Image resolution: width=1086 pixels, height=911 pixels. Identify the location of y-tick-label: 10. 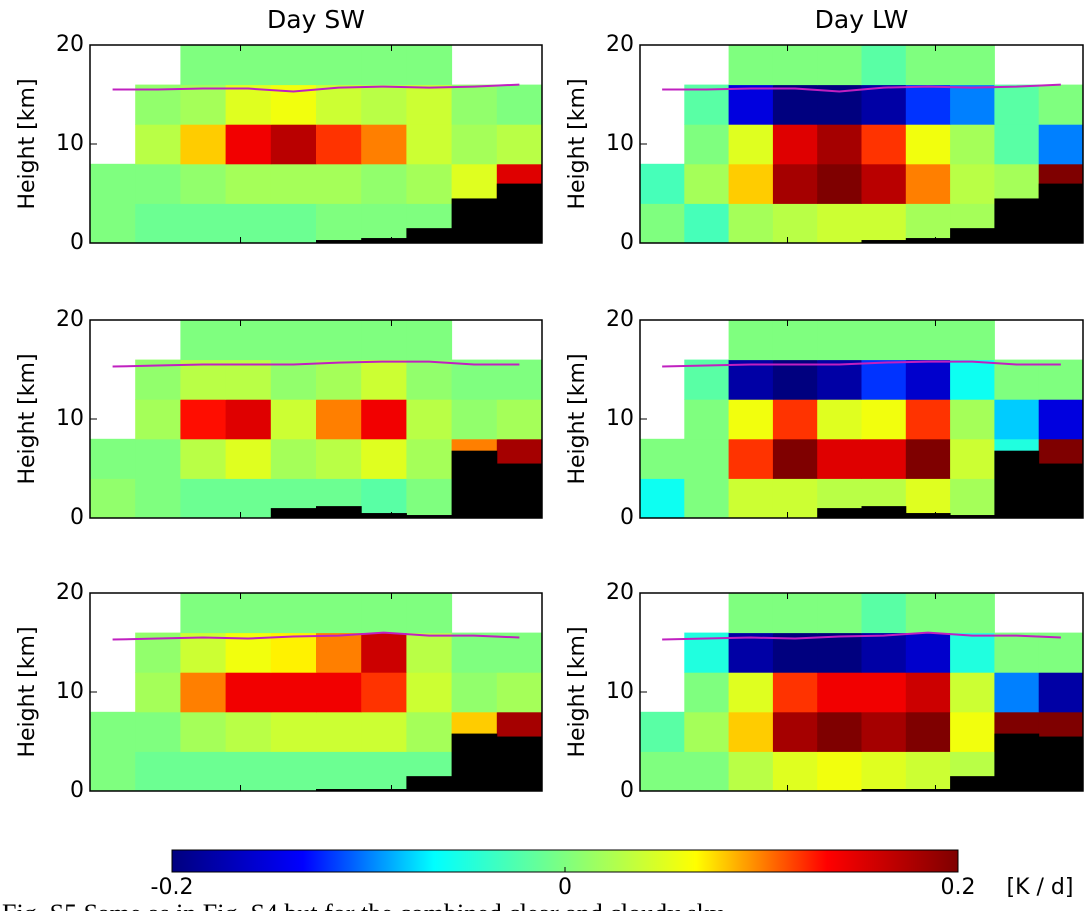
(70, 418).